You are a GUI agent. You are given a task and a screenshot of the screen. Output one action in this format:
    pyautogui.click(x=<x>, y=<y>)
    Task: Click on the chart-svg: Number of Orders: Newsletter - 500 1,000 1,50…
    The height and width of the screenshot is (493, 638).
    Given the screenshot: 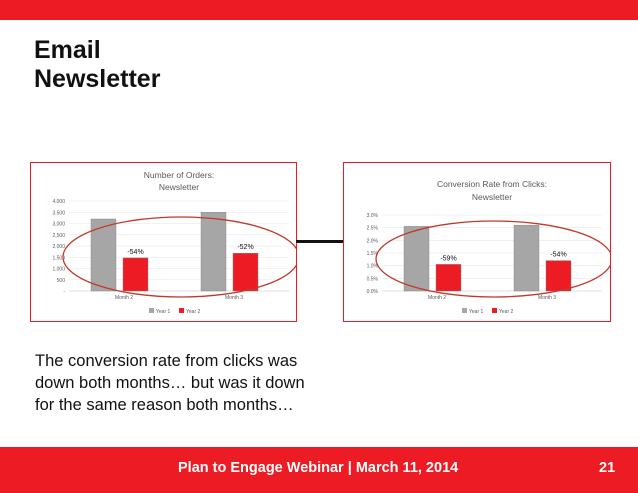 What is the action you would take?
    pyautogui.click(x=174, y=242)
    